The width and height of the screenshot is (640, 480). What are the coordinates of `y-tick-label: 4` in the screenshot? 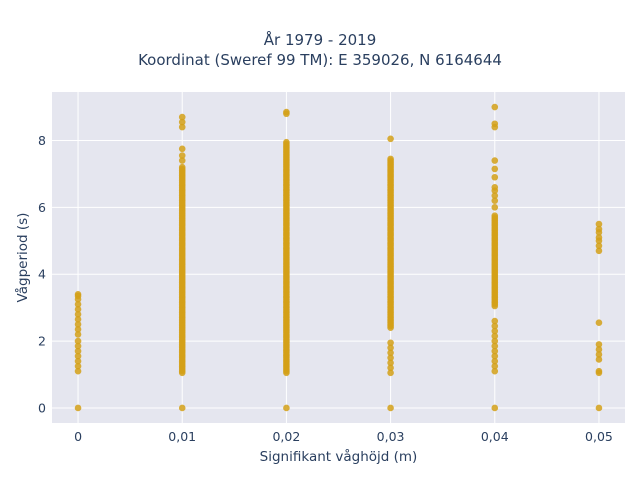 It's located at (42, 274).